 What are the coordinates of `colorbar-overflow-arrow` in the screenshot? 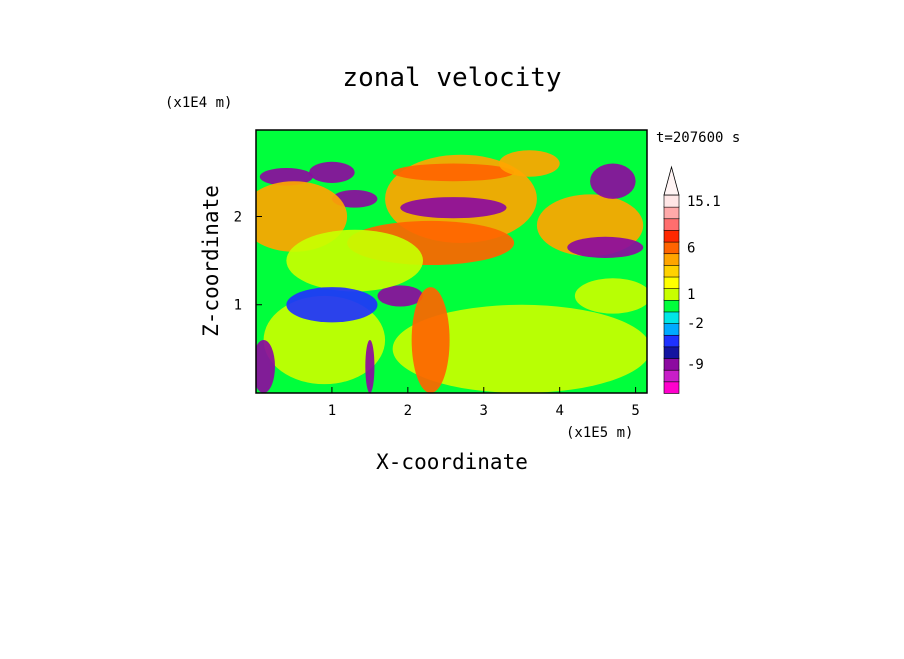 It's located at (671, 180).